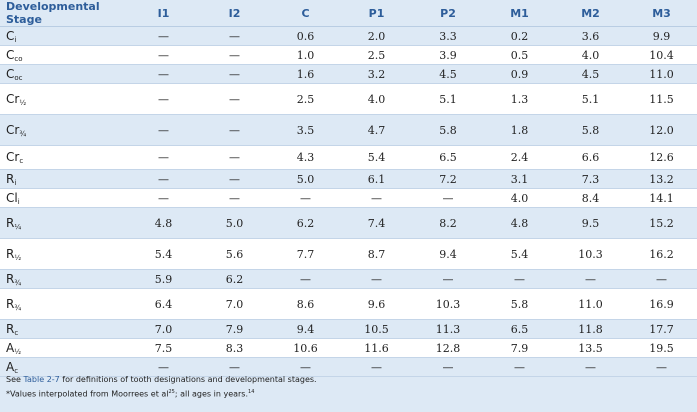  I want to click on table-cell: 3.3, so click(448, 36).